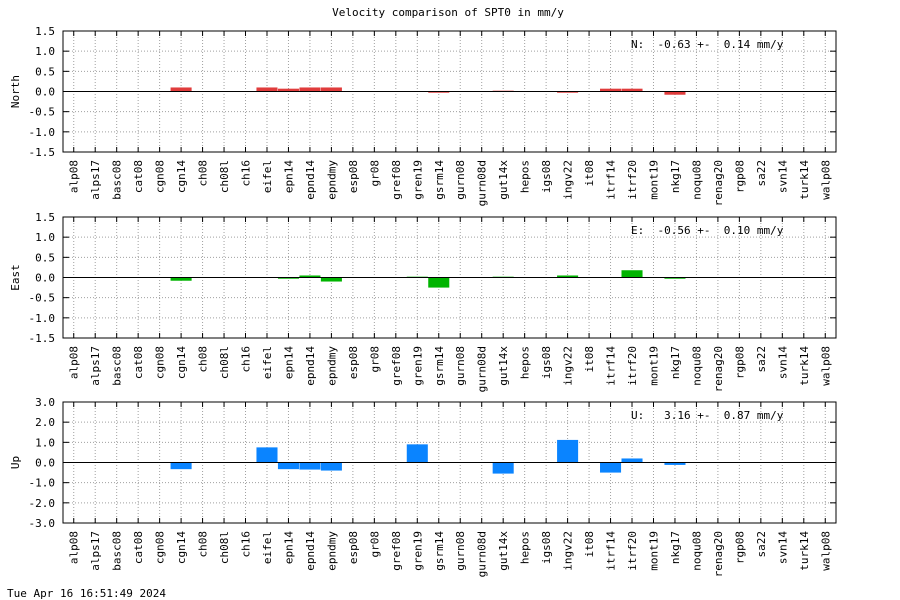 The image size is (900, 600). What do you see at coordinates (45, 402) in the screenshot?
I see `y-tick-label: 3.0` at bounding box center [45, 402].